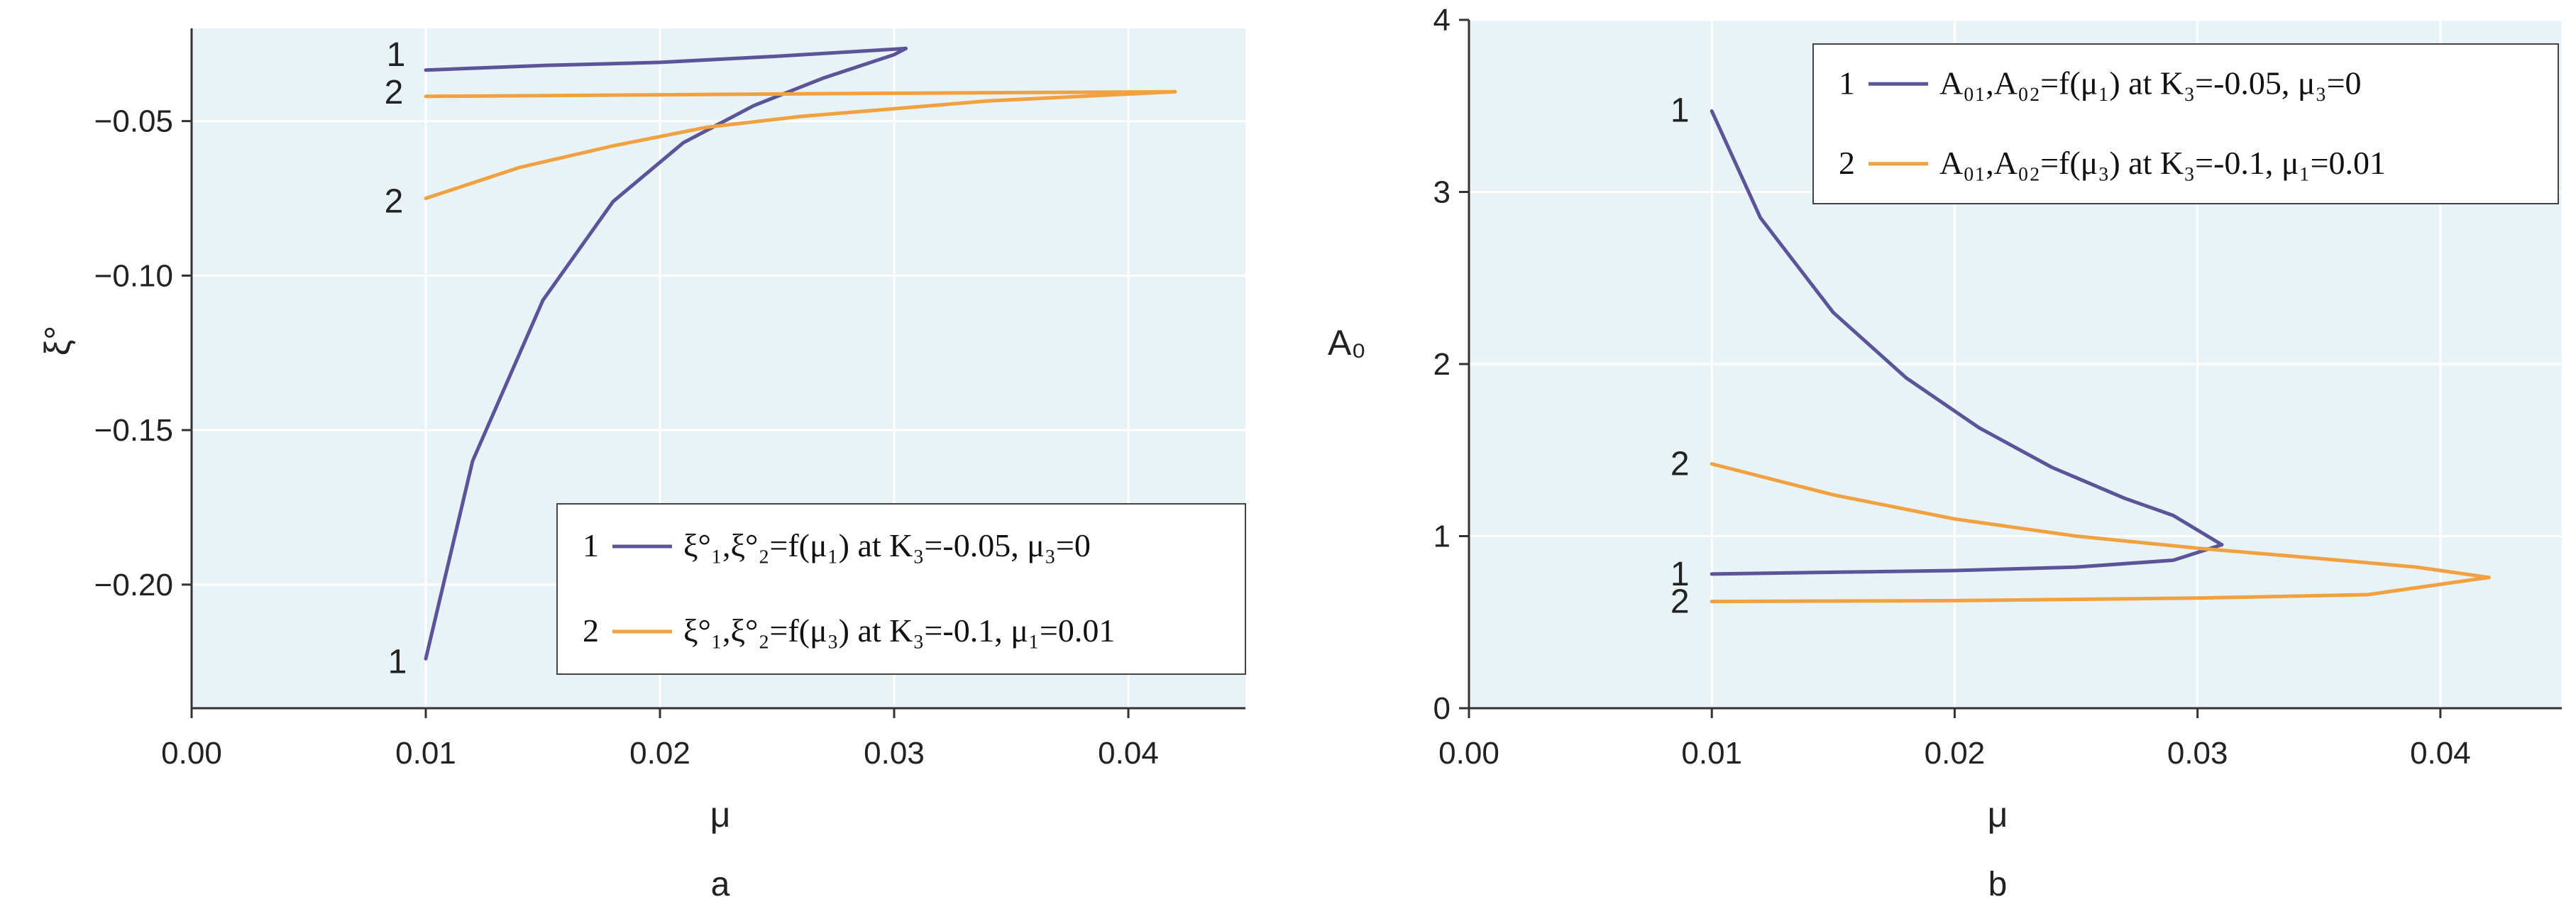 This screenshot has height=914, width=2576. I want to click on y-axis-label: A₀, so click(1347, 343).